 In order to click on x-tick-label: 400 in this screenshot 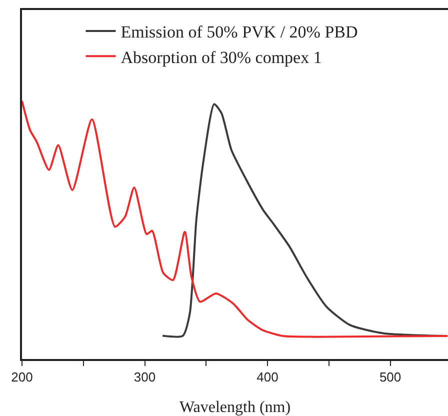, I will do `click(267, 376)`.